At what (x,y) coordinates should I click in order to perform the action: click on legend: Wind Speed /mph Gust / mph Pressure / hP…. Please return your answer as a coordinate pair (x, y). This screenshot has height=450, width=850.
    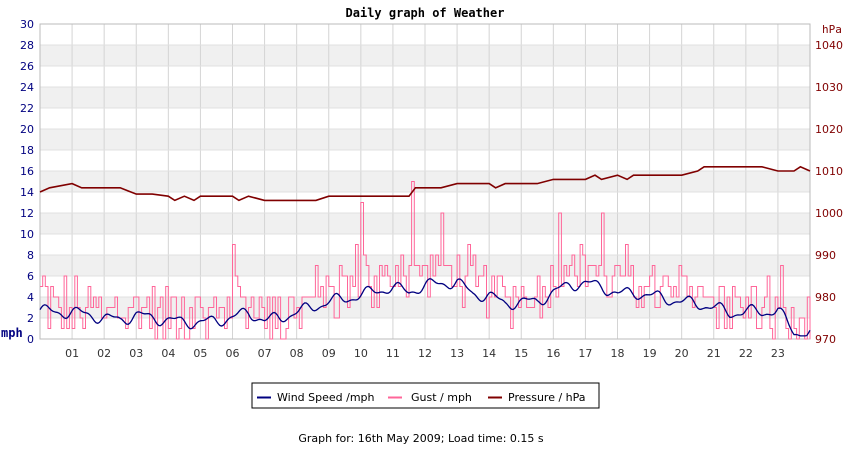
    Looking at the image, I should click on (425, 395).